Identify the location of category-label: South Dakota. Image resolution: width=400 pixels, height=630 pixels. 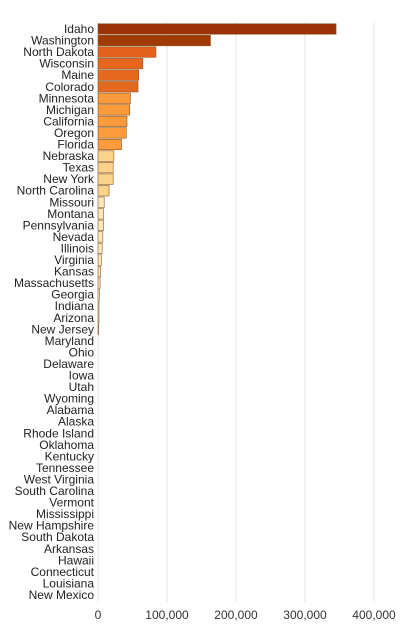
(57, 537).